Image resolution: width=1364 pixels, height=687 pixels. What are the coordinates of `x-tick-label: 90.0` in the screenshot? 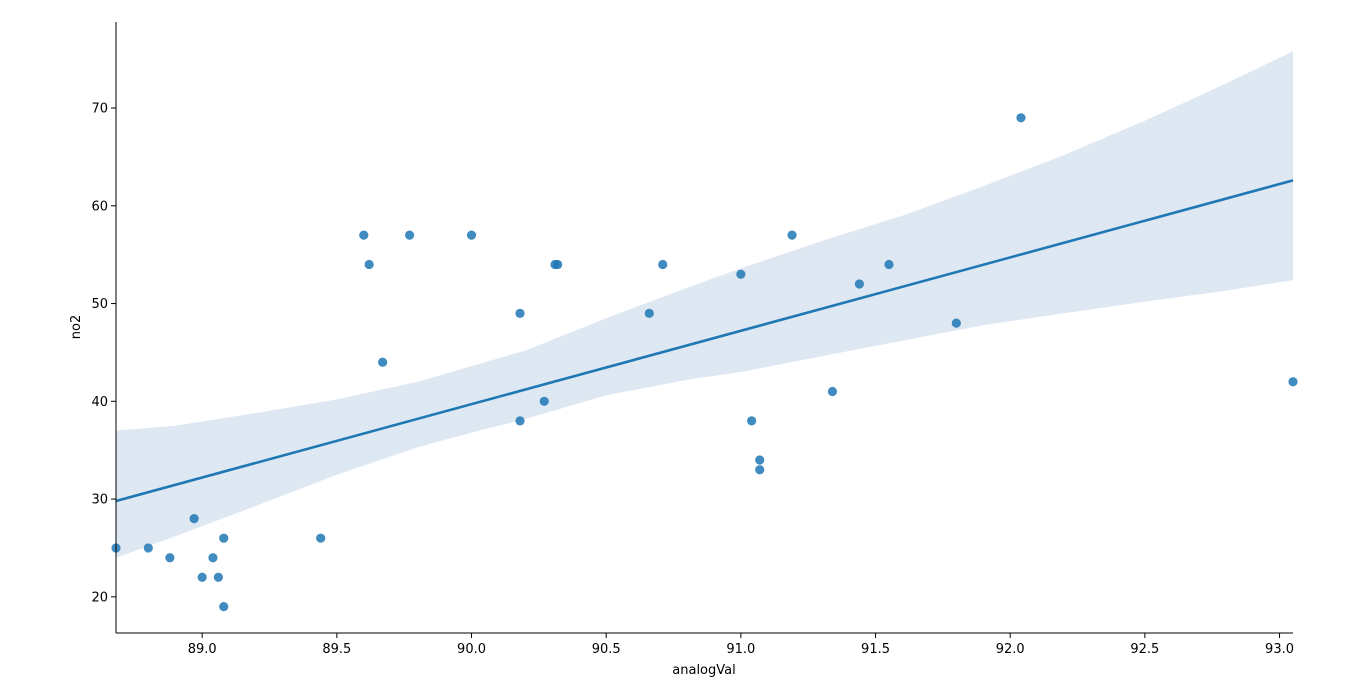 It's located at (471, 649).